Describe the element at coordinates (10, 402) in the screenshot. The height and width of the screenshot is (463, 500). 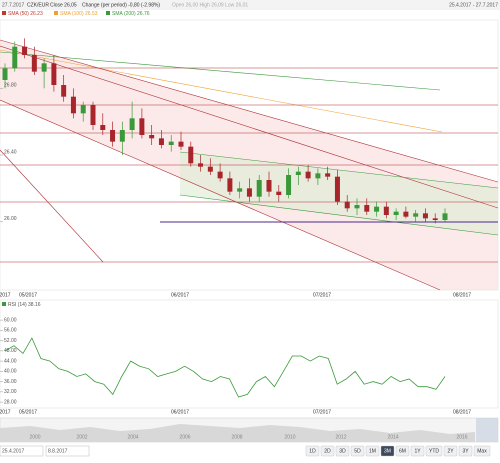
I see `y-tick-label: 28.00` at that location.